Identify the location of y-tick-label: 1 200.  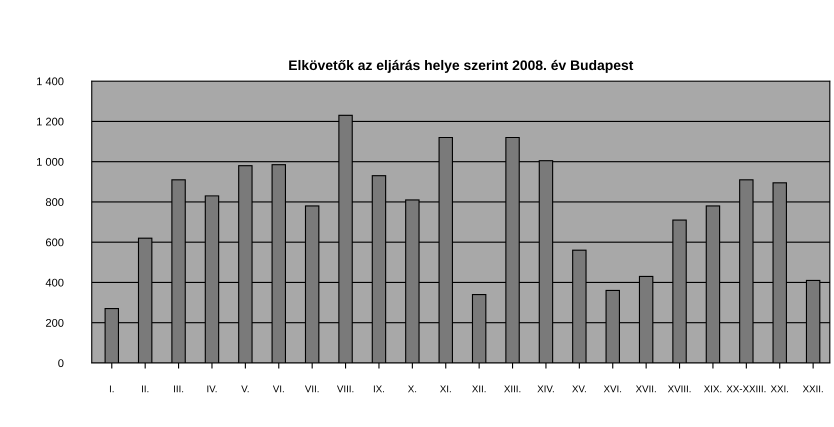
(50, 122).